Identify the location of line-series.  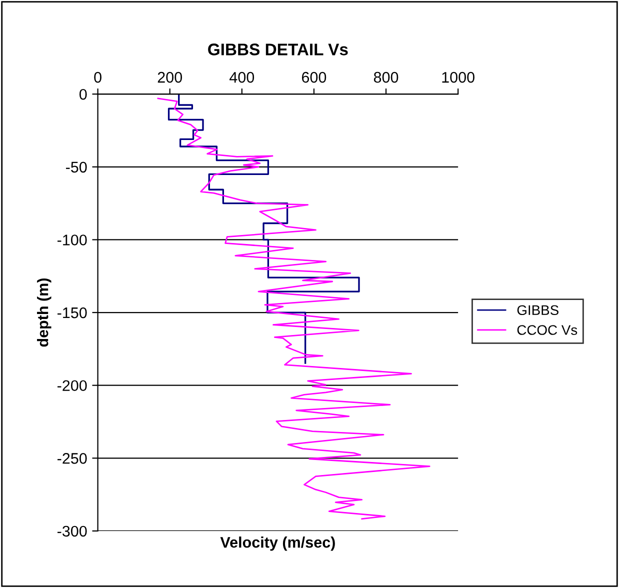
(264, 229).